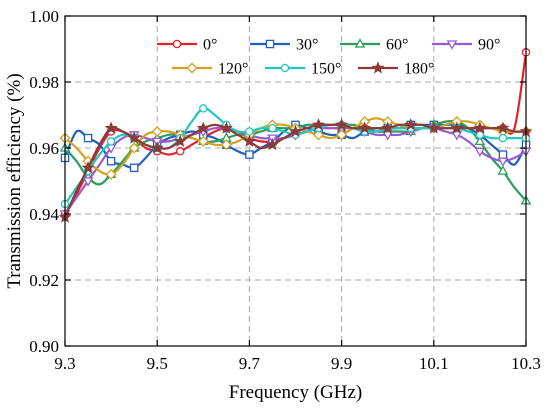  What do you see at coordinates (303, 69) in the screenshot?
I see `legend-item: 150°` at bounding box center [303, 69].